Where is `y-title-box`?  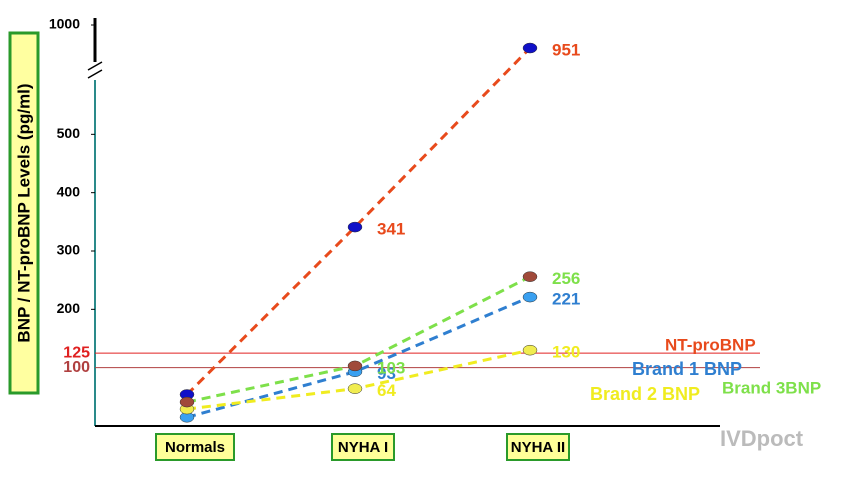
y-title-box is located at coordinates (24, 213).